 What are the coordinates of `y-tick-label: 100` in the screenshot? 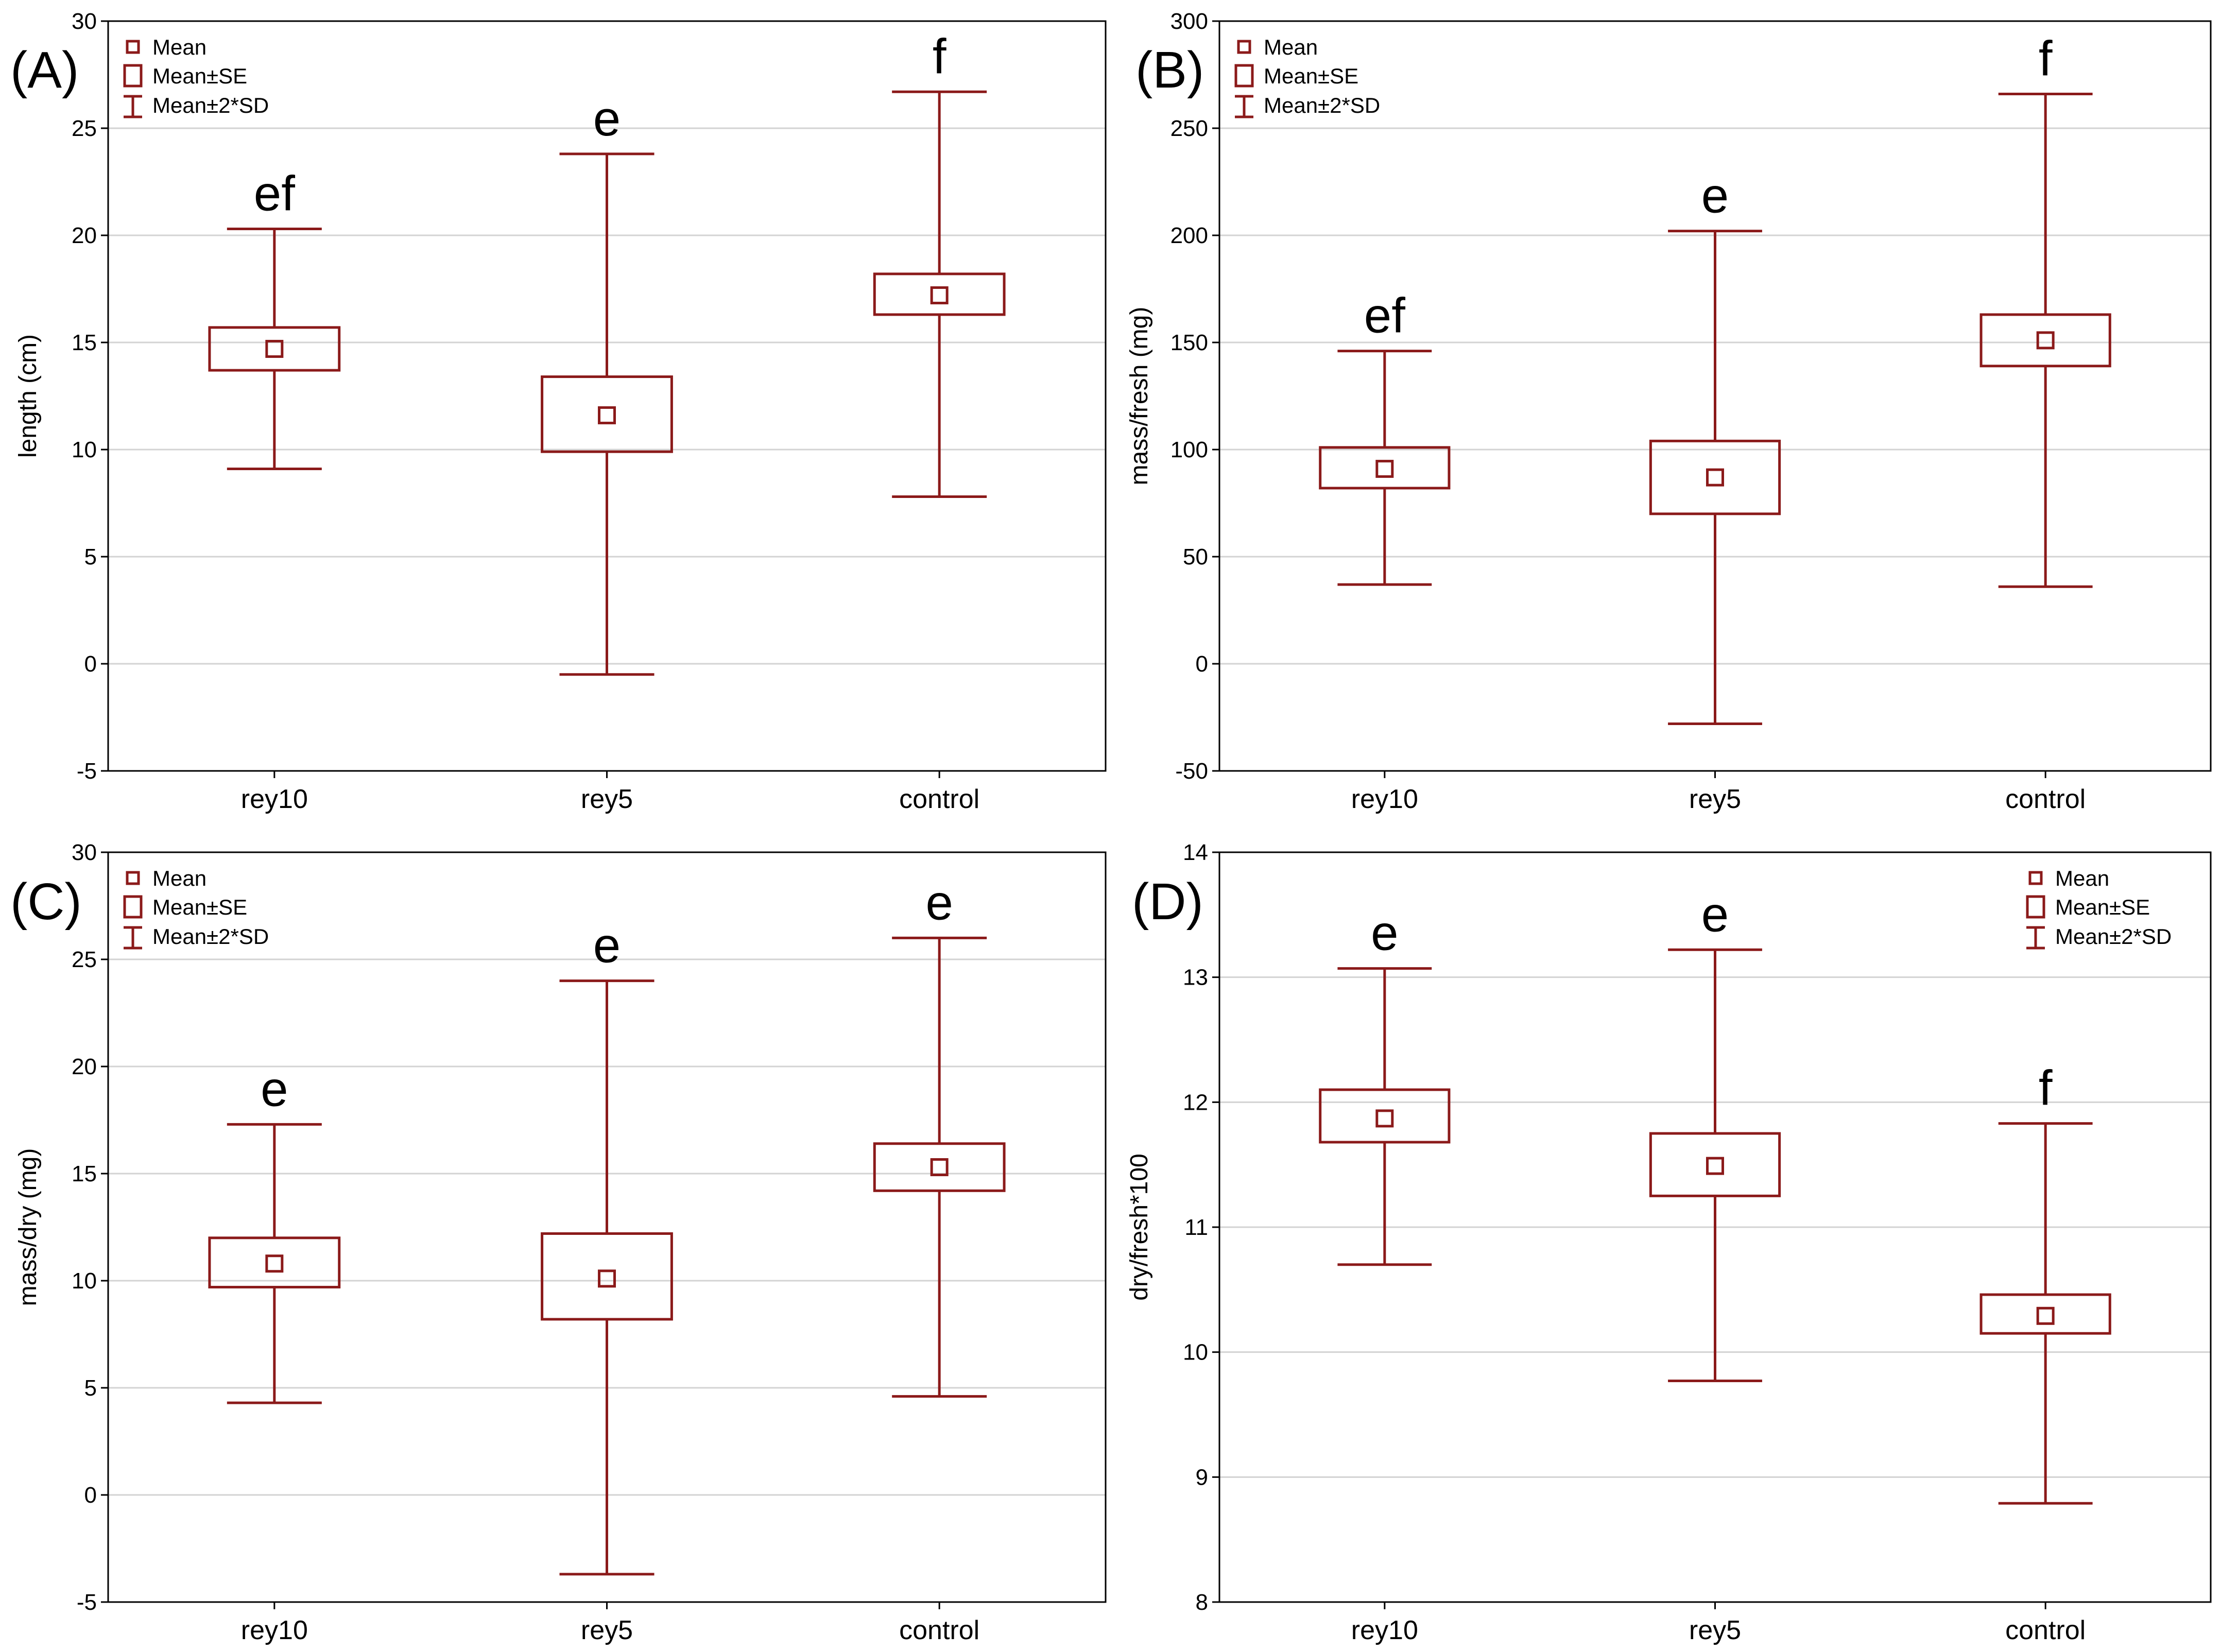 It's located at (1189, 449).